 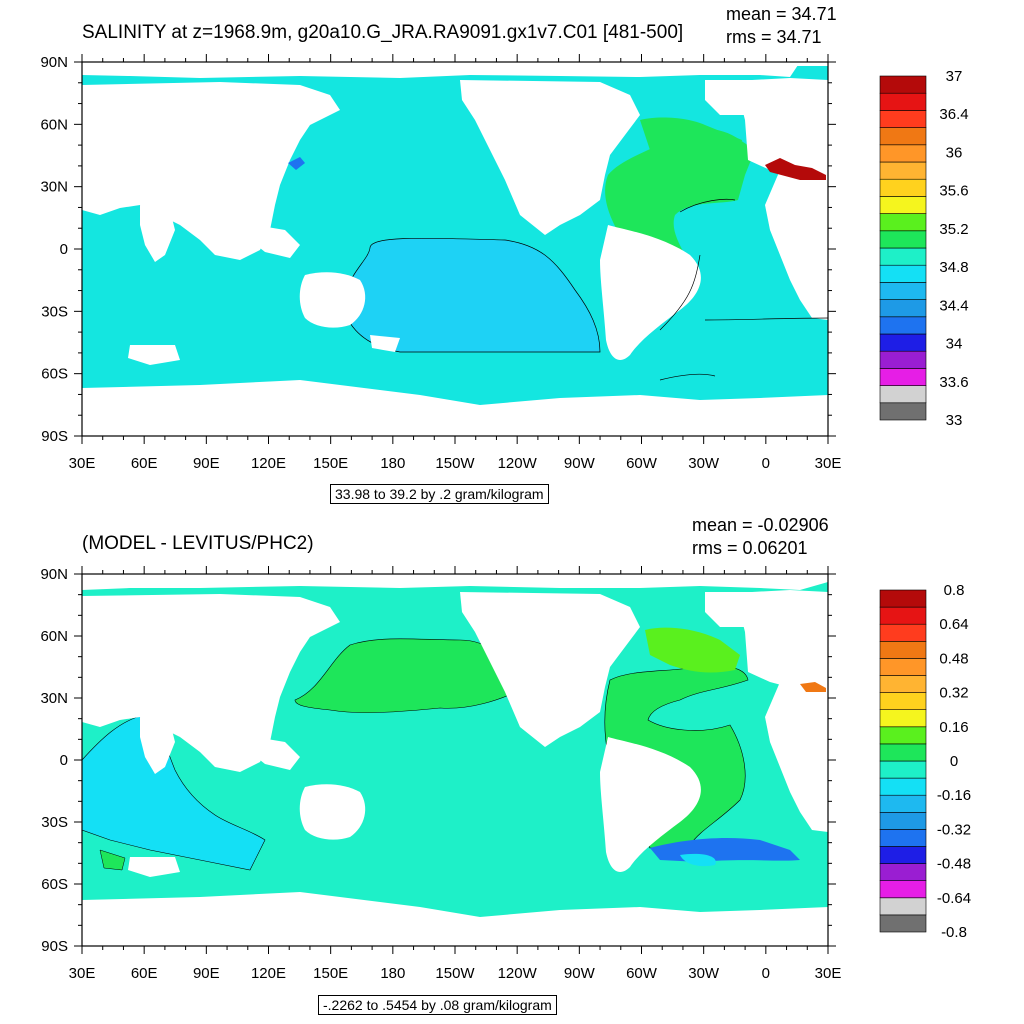 What do you see at coordinates (112, 860) in the screenshot?
I see `bottom-small-green-patch` at bounding box center [112, 860].